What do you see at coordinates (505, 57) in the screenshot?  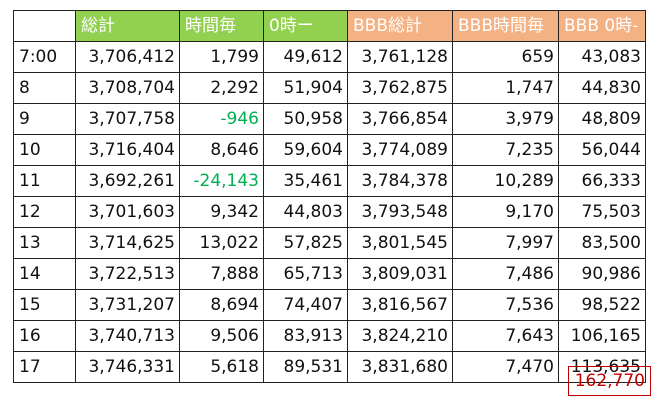 I see `bbb-hourly-cell: 659` at bounding box center [505, 57].